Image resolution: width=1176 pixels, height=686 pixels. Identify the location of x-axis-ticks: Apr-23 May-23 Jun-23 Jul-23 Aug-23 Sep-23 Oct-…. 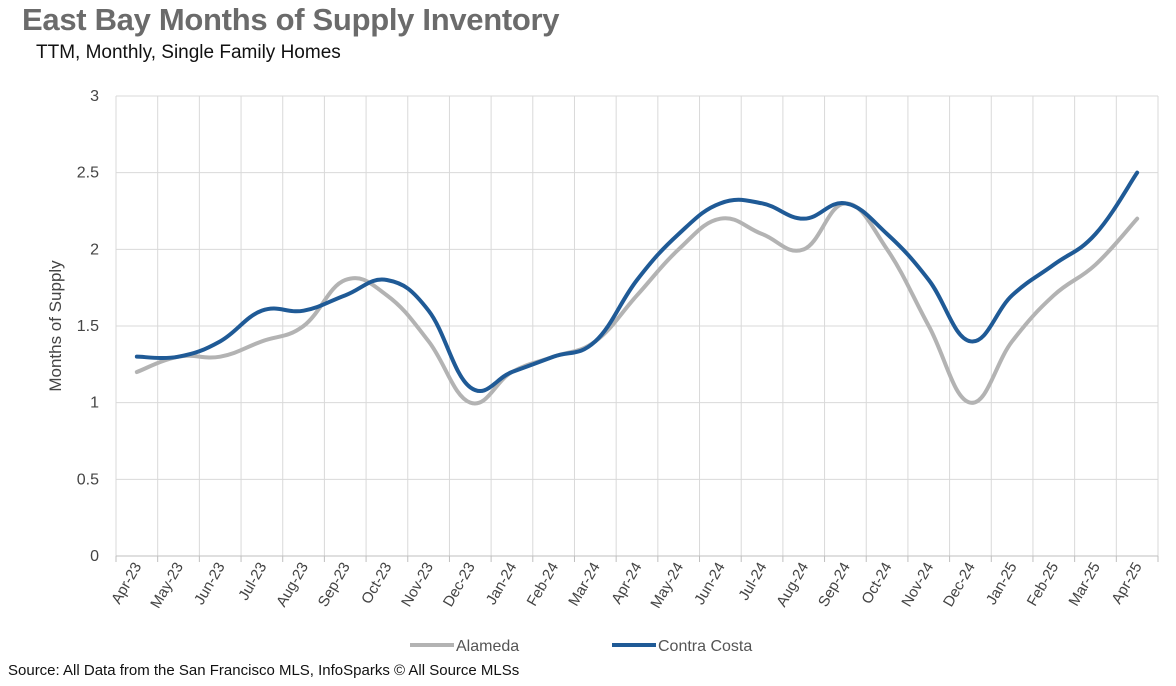
(627, 586).